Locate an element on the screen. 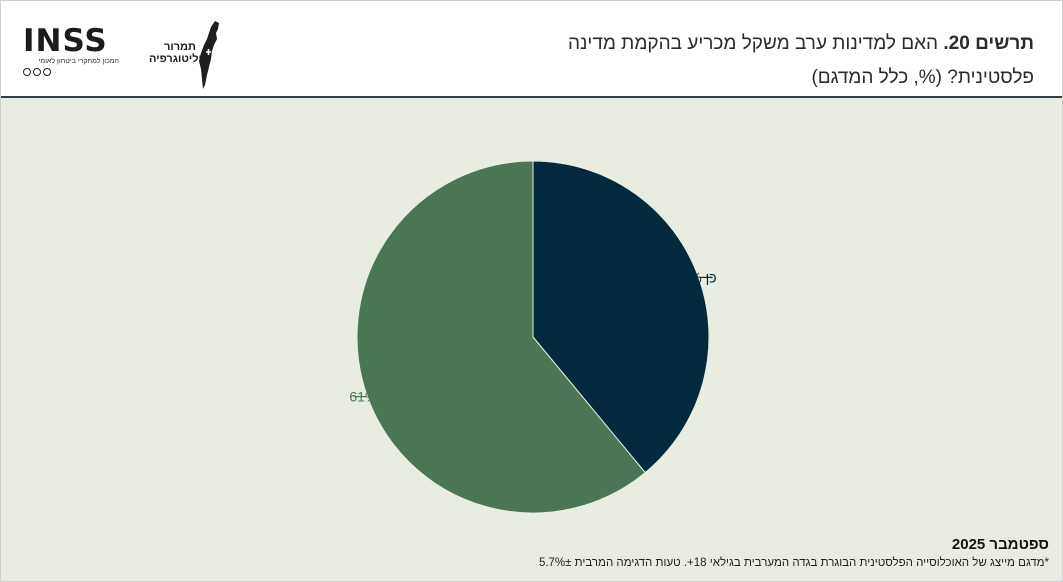 This screenshot has width=1063, height=582. inss-wordmark: INSS is located at coordinates (65, 41).